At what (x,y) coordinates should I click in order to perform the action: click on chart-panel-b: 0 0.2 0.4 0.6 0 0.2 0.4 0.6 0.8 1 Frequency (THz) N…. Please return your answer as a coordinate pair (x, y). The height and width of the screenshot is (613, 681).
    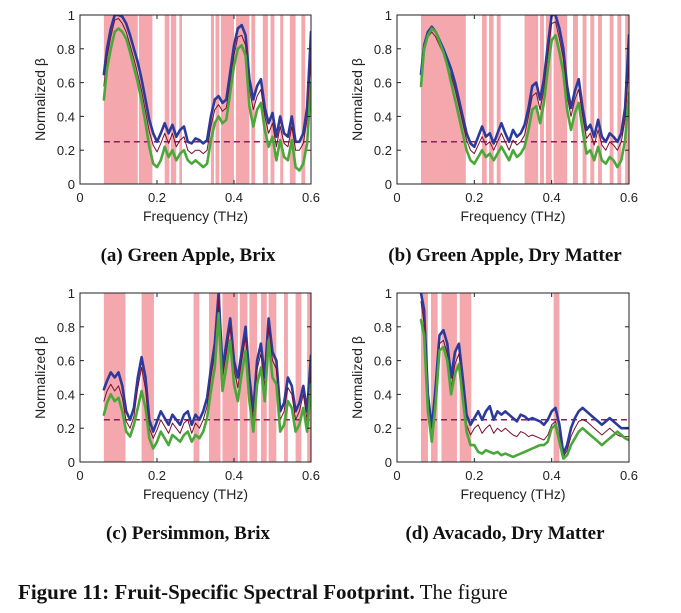
    Looking at the image, I should click on (493, 116).